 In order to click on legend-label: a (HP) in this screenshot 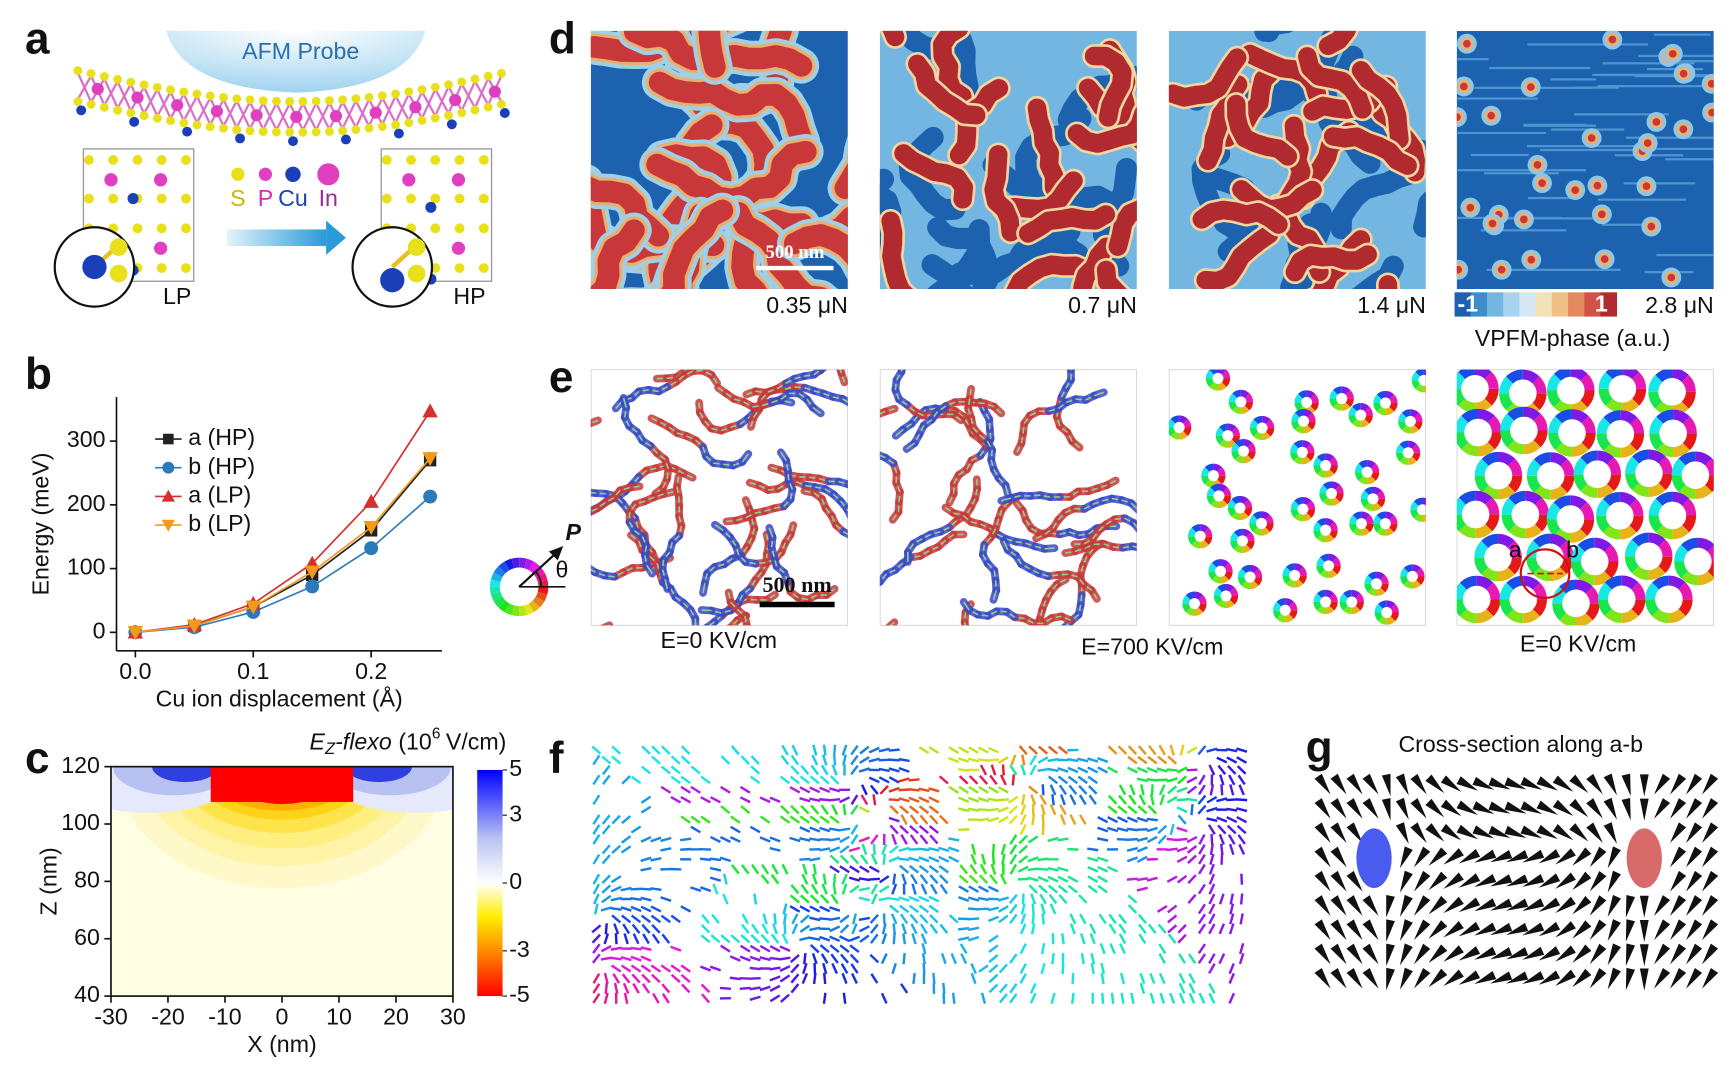, I will do `click(221, 437)`.